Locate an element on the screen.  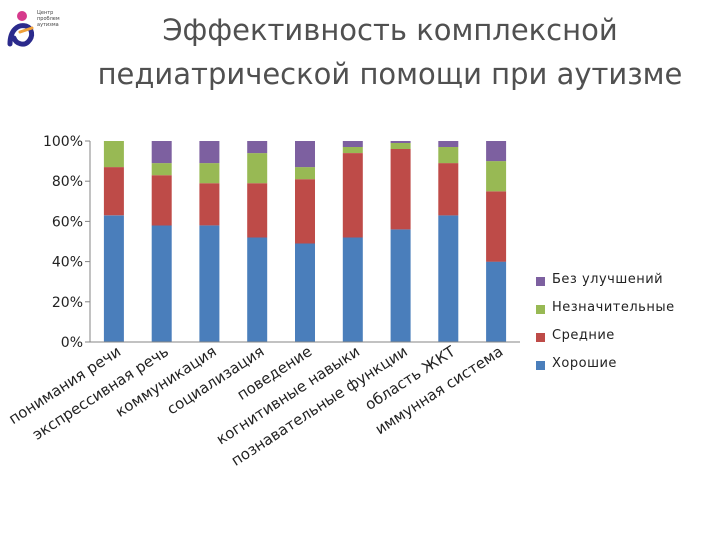
legend-item: Средние is located at coordinates (626, 342).